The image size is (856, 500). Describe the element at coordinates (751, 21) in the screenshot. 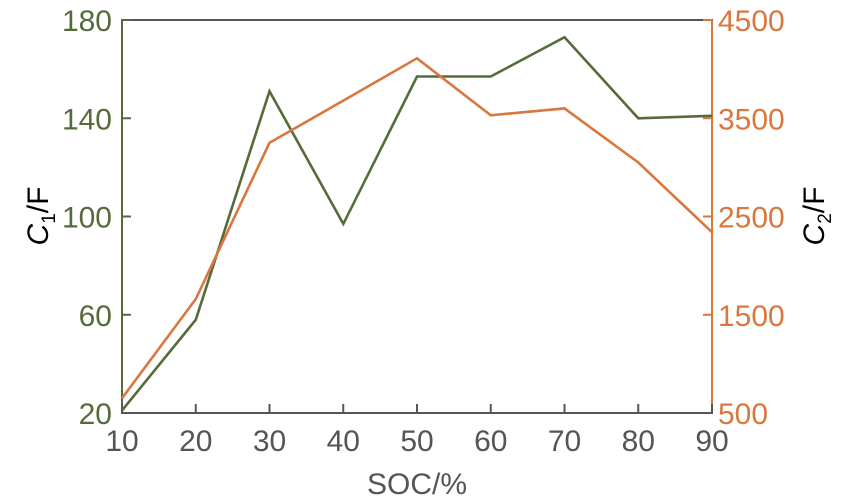

I see `right-tick-label: 4500` at that location.